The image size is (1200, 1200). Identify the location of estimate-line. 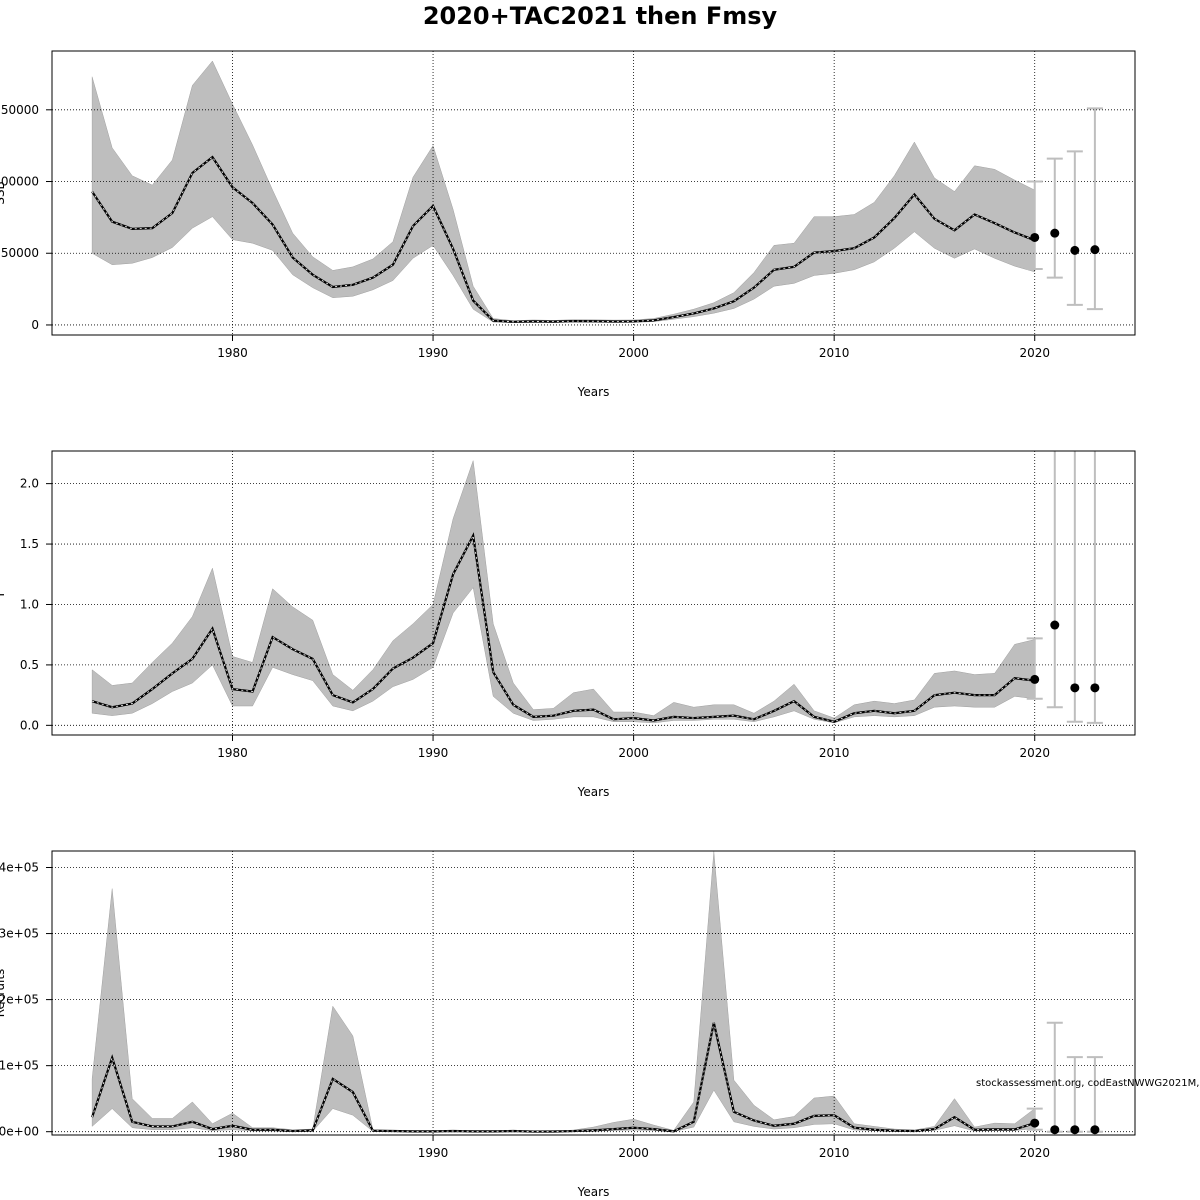
(563, 627).